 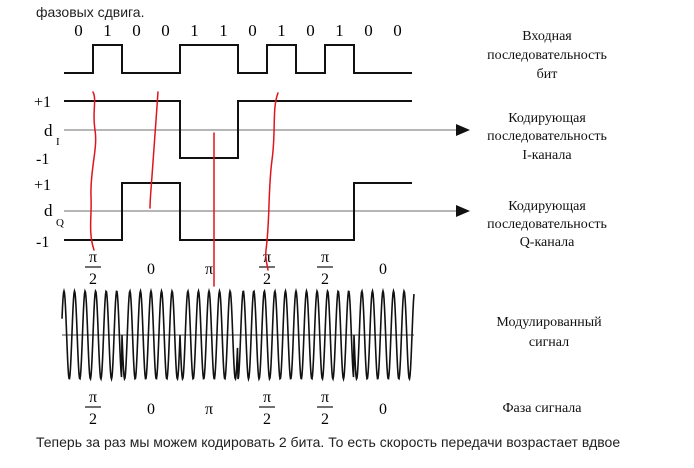 What do you see at coordinates (543, 408) in the screenshot?
I see `phase-label: Фаза сигнала` at bounding box center [543, 408].